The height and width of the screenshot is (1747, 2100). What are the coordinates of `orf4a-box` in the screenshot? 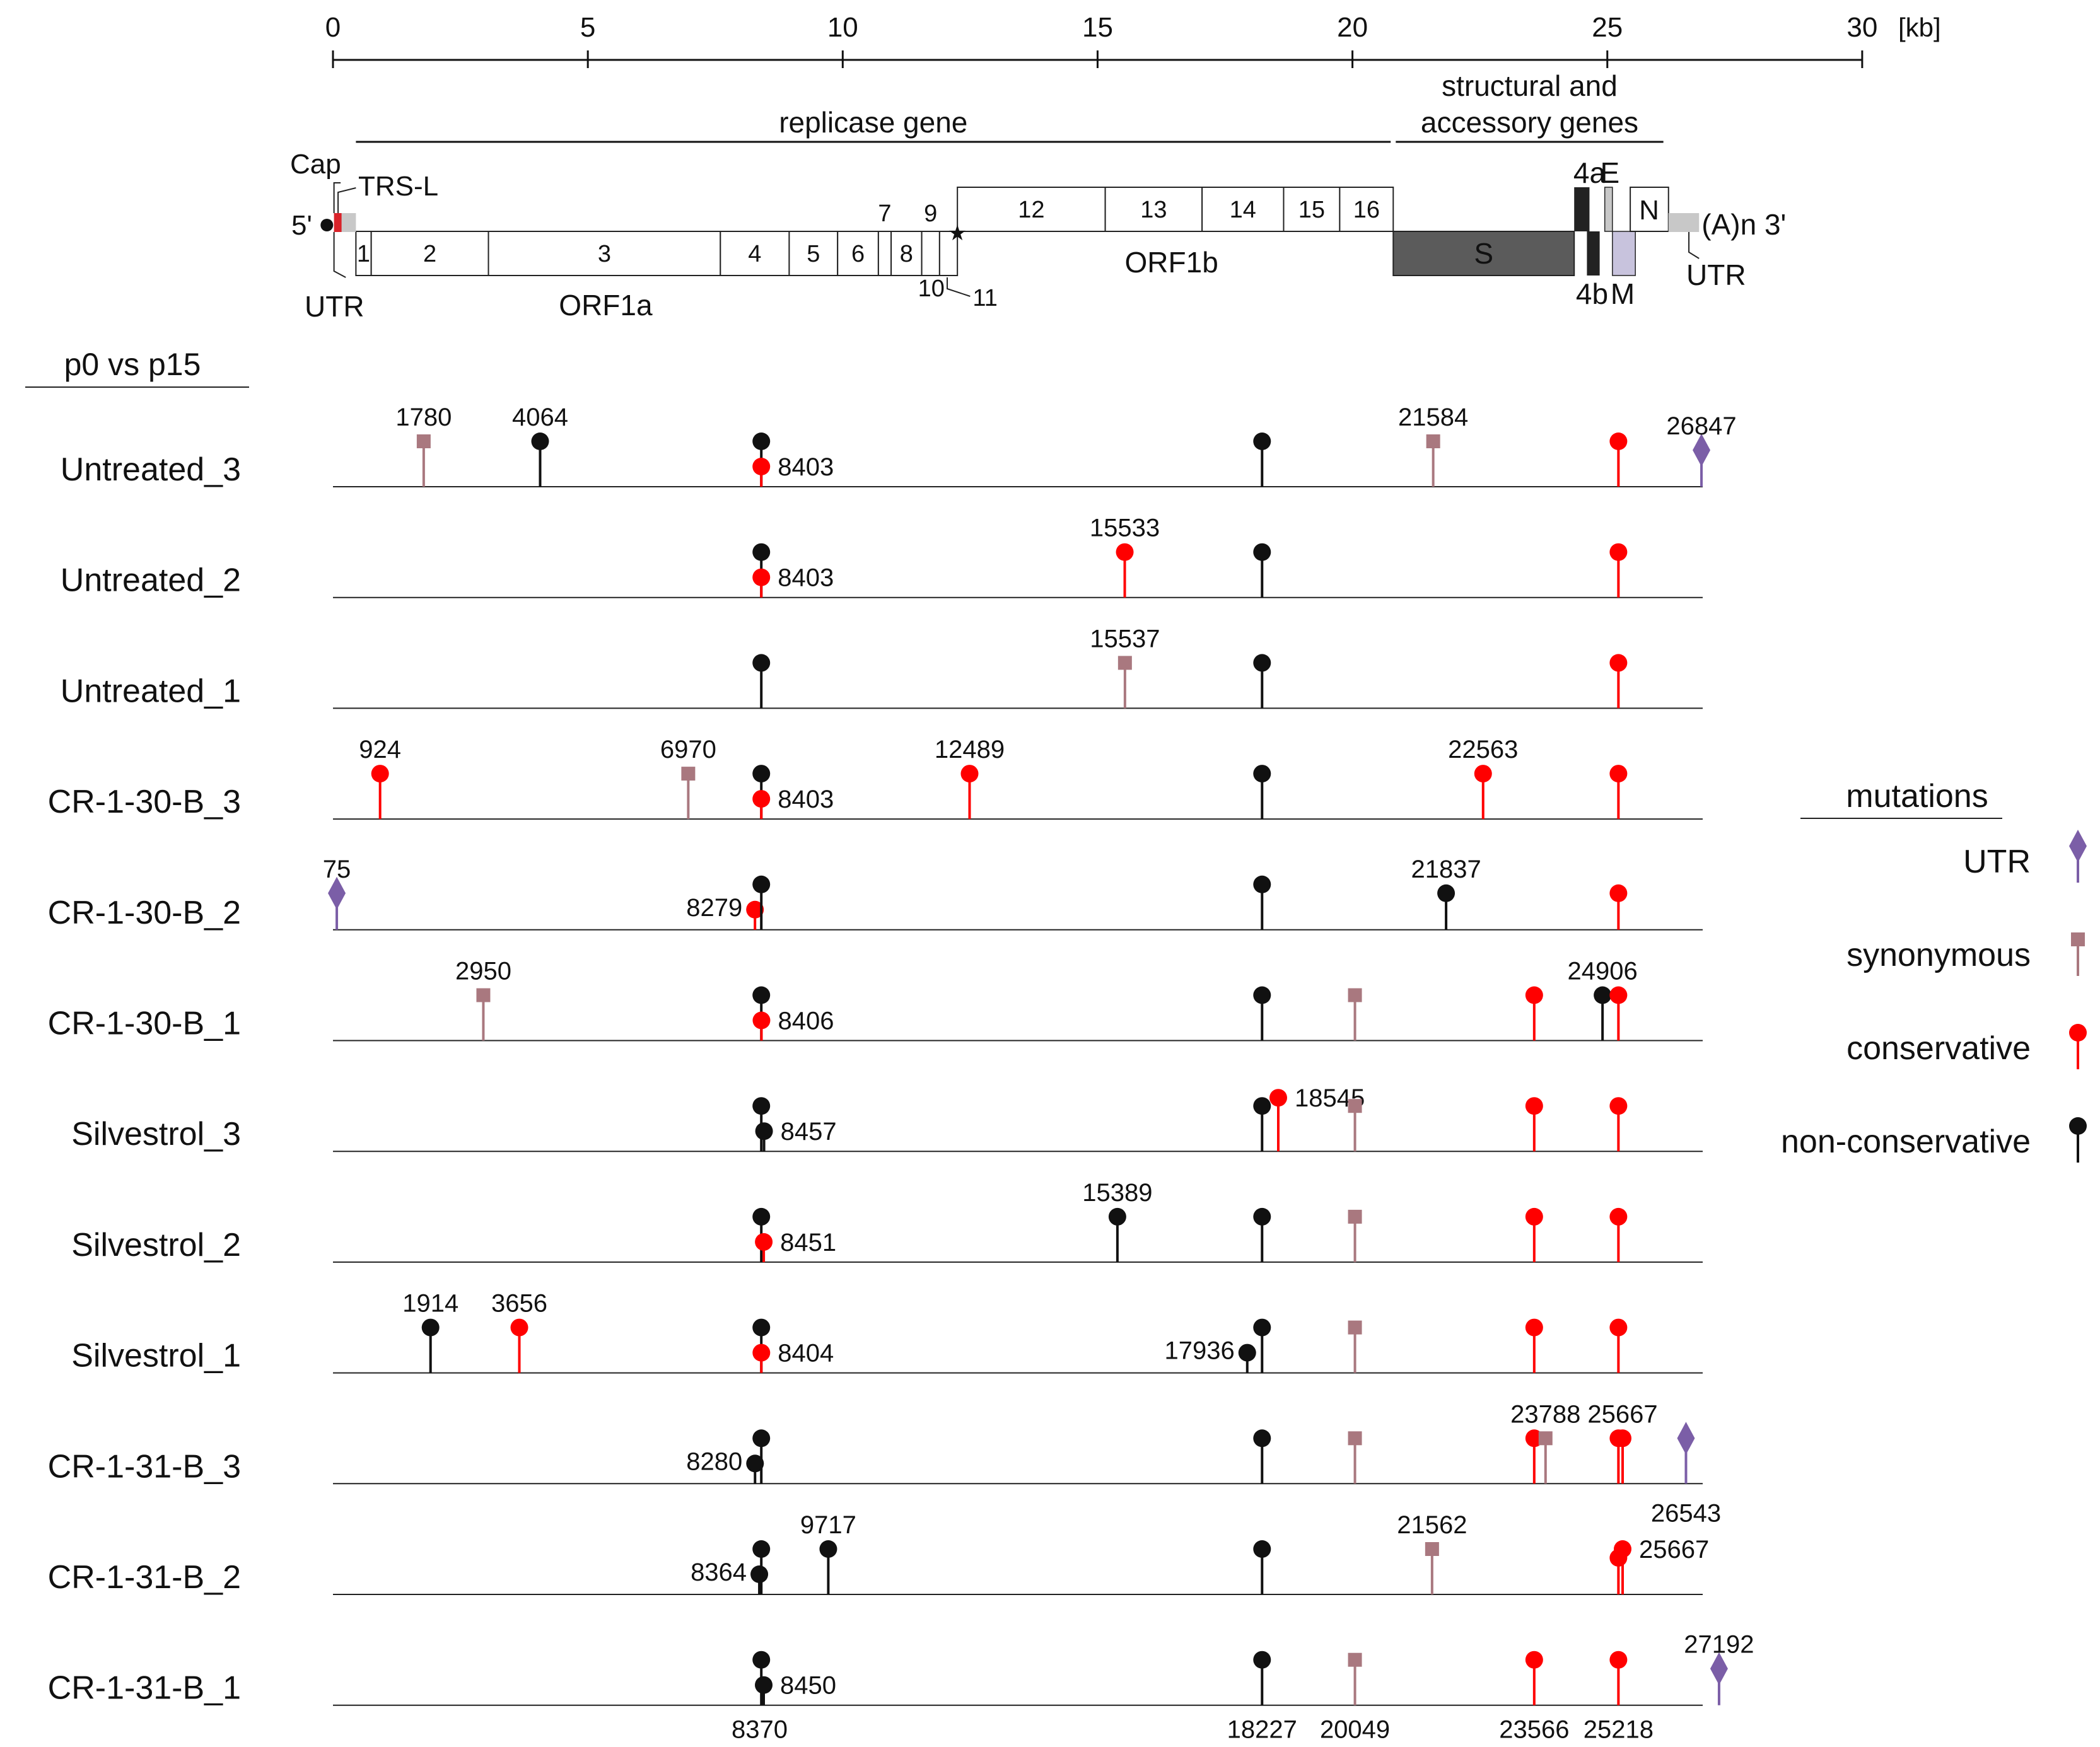 It's located at (1582, 209).